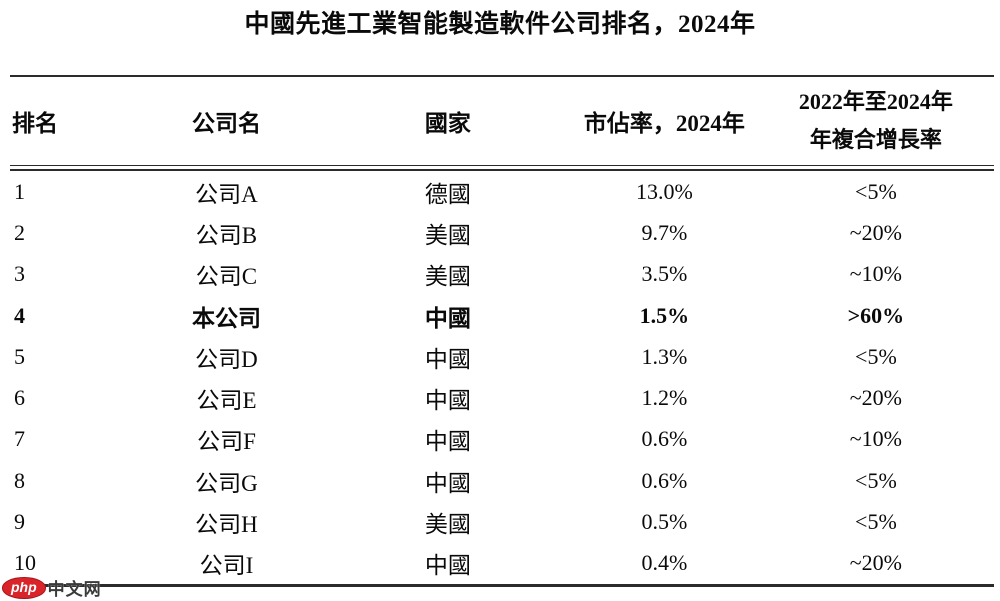  What do you see at coordinates (226, 123) in the screenshot?
I see `column-header-company: 公司名` at bounding box center [226, 123].